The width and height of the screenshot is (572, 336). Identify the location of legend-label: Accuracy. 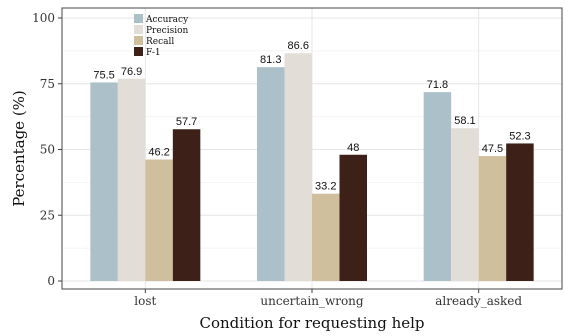
(167, 20).